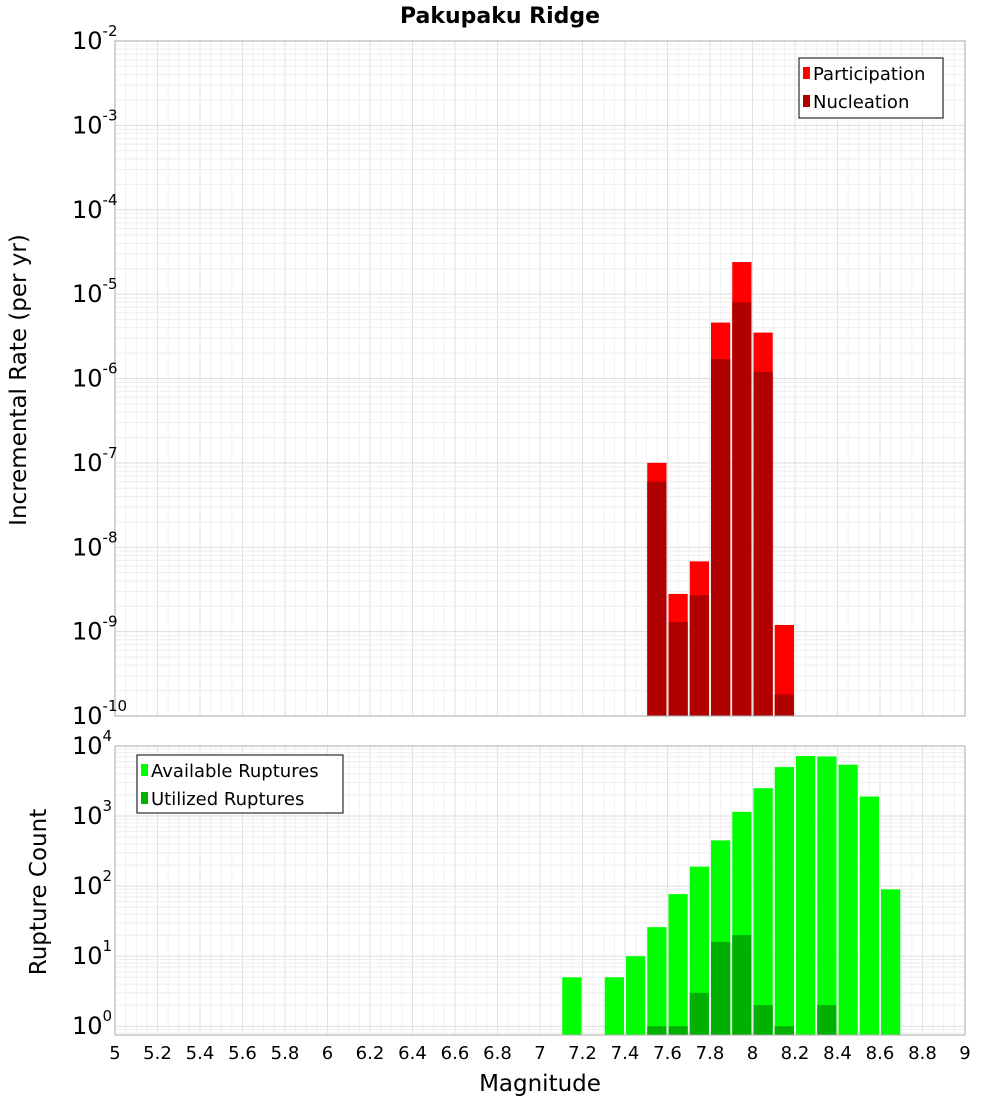 This screenshot has width=1000, height=1100. What do you see at coordinates (92, 743) in the screenshot?
I see `bottom-y-tick-label: 10⁴` at bounding box center [92, 743].